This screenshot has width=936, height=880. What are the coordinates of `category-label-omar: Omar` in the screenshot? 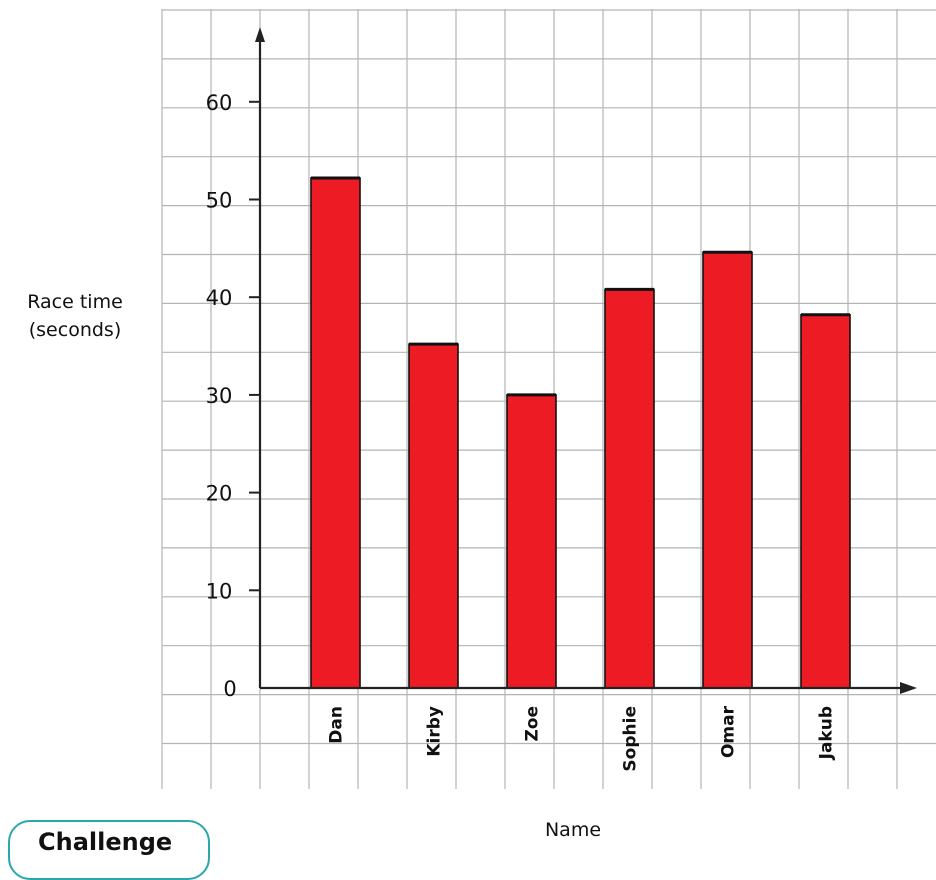 It's located at (729, 731).